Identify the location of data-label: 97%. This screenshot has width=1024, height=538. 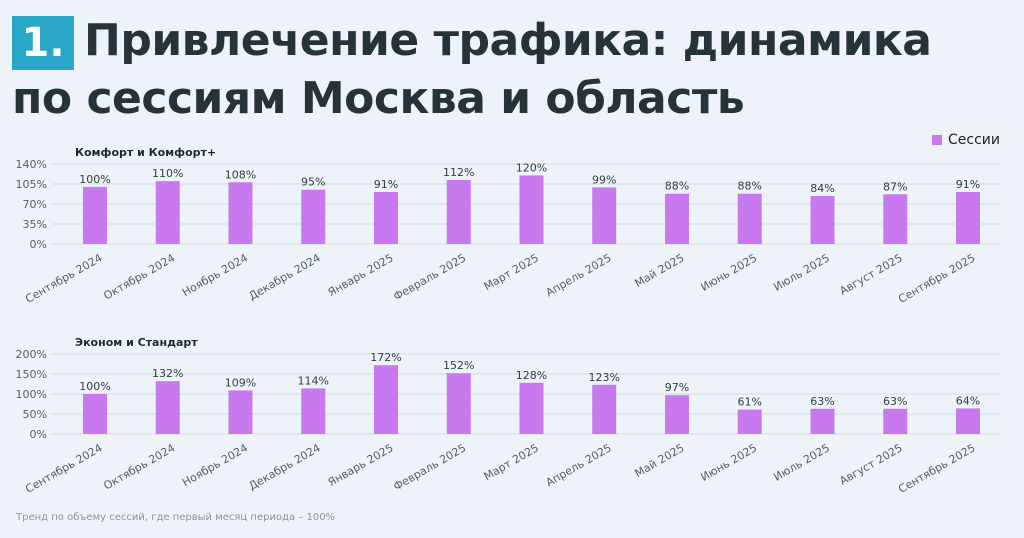
(677, 387).